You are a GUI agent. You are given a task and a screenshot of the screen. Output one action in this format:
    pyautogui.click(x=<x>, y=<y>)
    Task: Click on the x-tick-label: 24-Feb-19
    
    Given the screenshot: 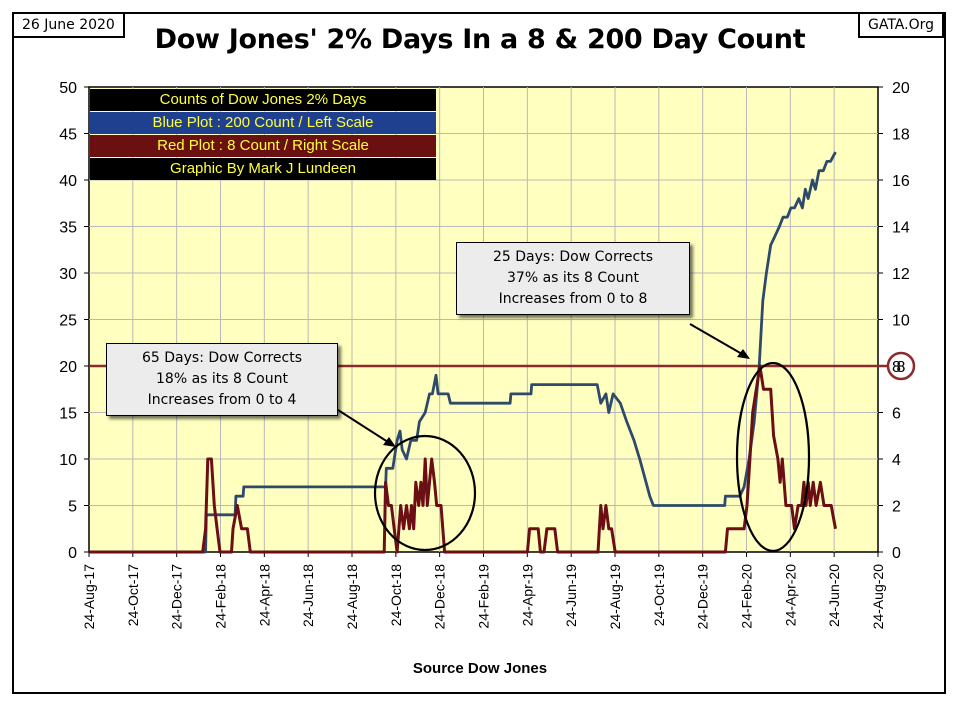 What is the action you would take?
    pyautogui.click(x=484, y=596)
    